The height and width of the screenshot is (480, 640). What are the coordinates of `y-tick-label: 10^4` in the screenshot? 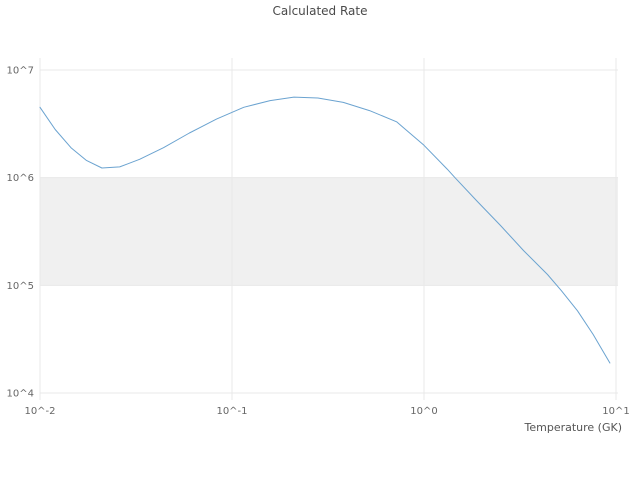 It's located at (20, 394).